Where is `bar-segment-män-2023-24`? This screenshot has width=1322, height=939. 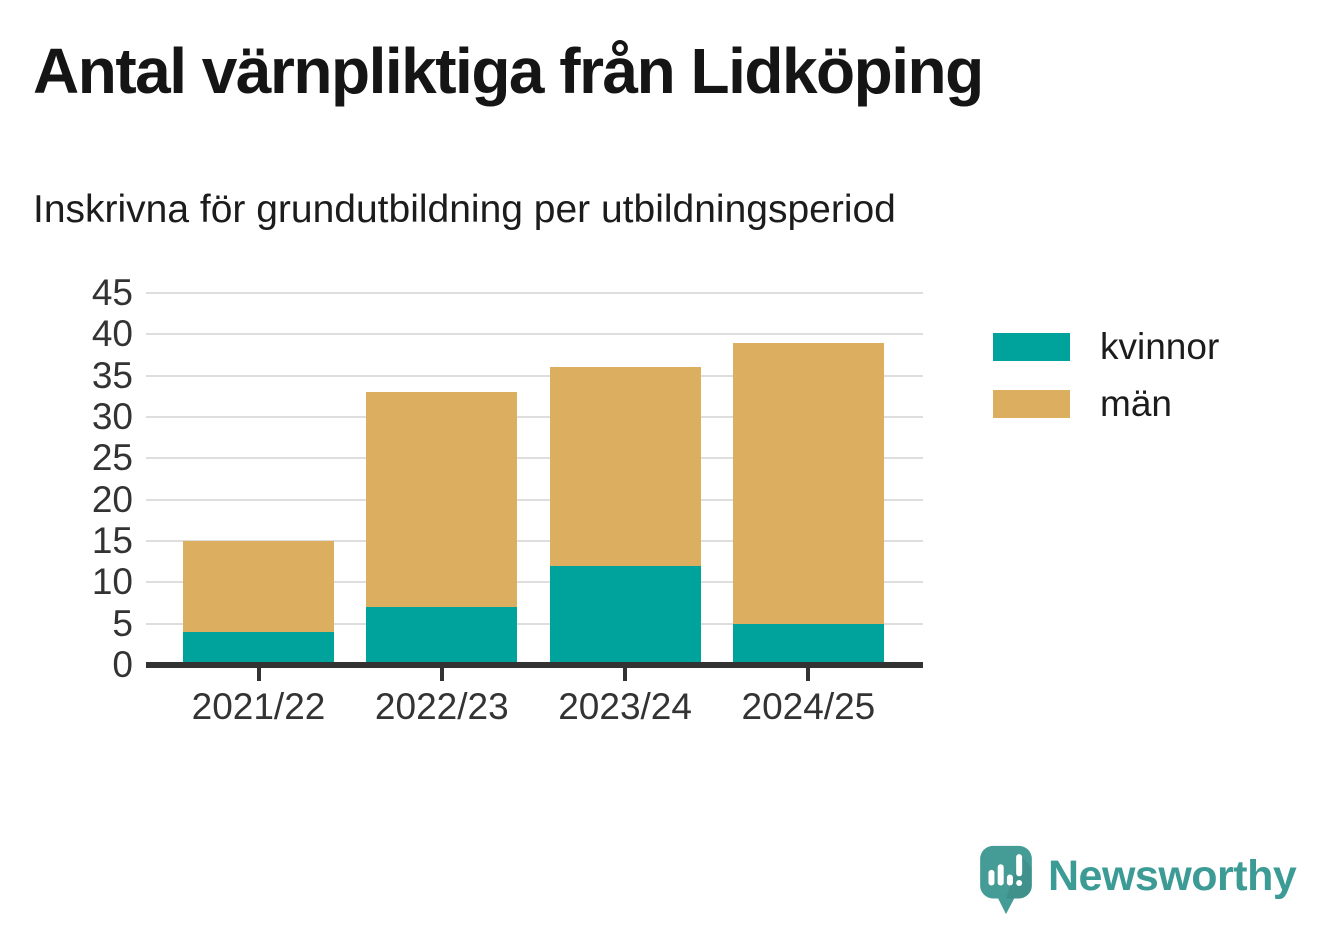
bar-segment-män-2023-24 is located at coordinates (625, 466).